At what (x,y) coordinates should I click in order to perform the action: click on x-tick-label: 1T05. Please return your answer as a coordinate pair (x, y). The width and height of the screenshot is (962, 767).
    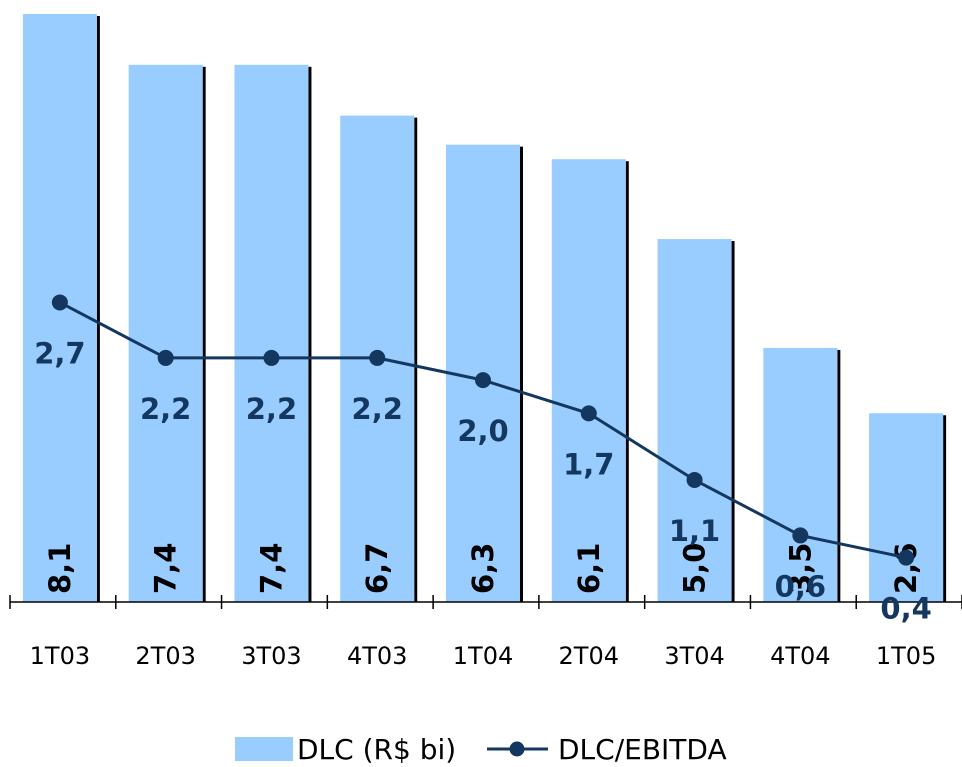
    Looking at the image, I should click on (906, 656).